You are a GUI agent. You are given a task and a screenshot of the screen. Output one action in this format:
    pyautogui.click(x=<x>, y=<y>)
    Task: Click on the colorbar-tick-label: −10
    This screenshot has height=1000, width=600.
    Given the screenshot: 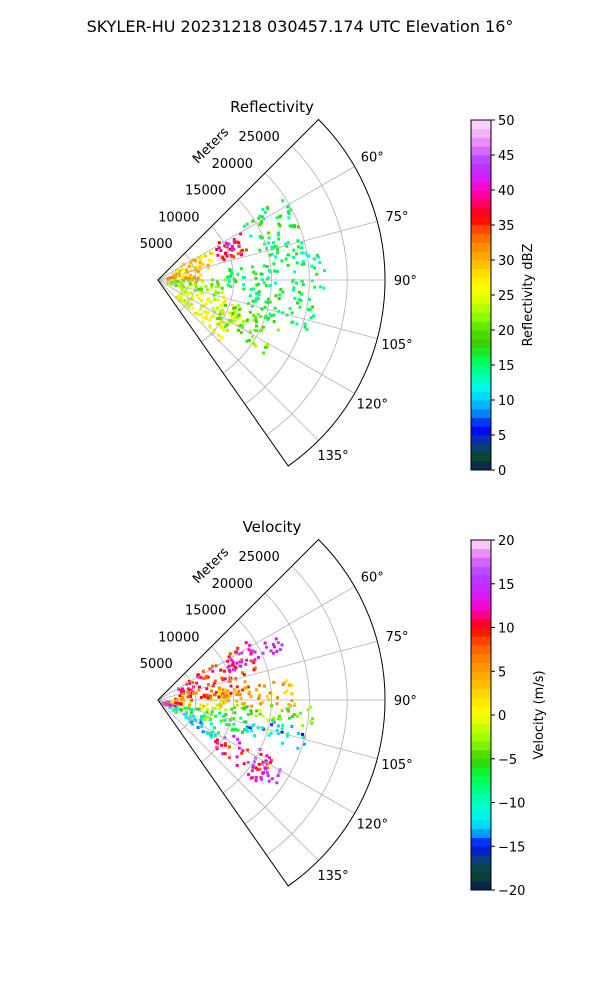 What is the action you would take?
    pyautogui.click(x=511, y=804)
    